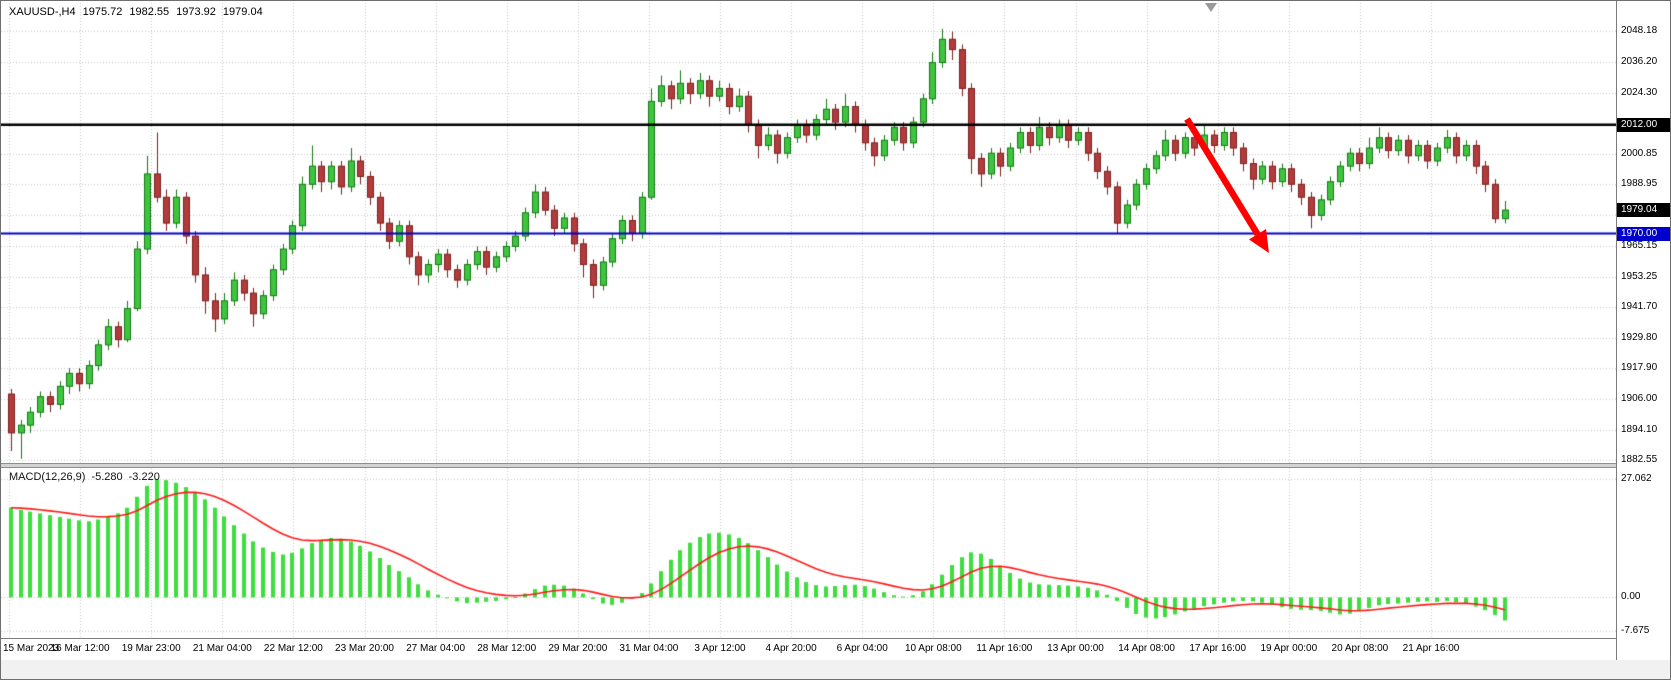 The height and width of the screenshot is (680, 1671). I want to click on time-axis-label: 15 Mar 2023, so click(31, 648).